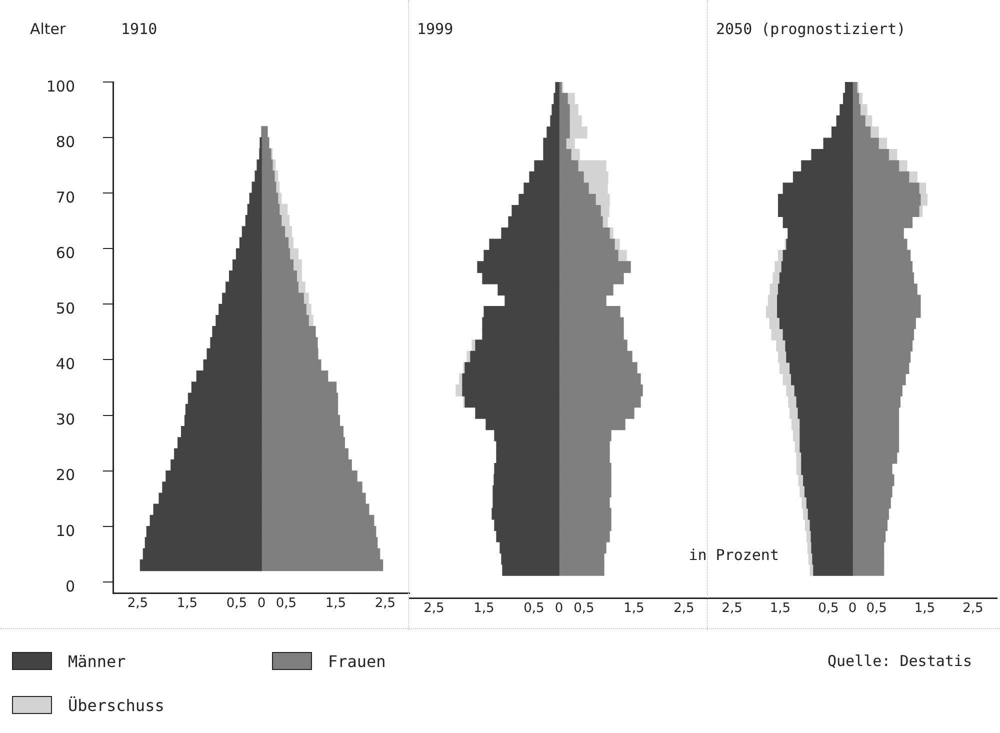  Describe the element at coordinates (357, 661) in the screenshot. I see `legend-label: Frauen` at that location.